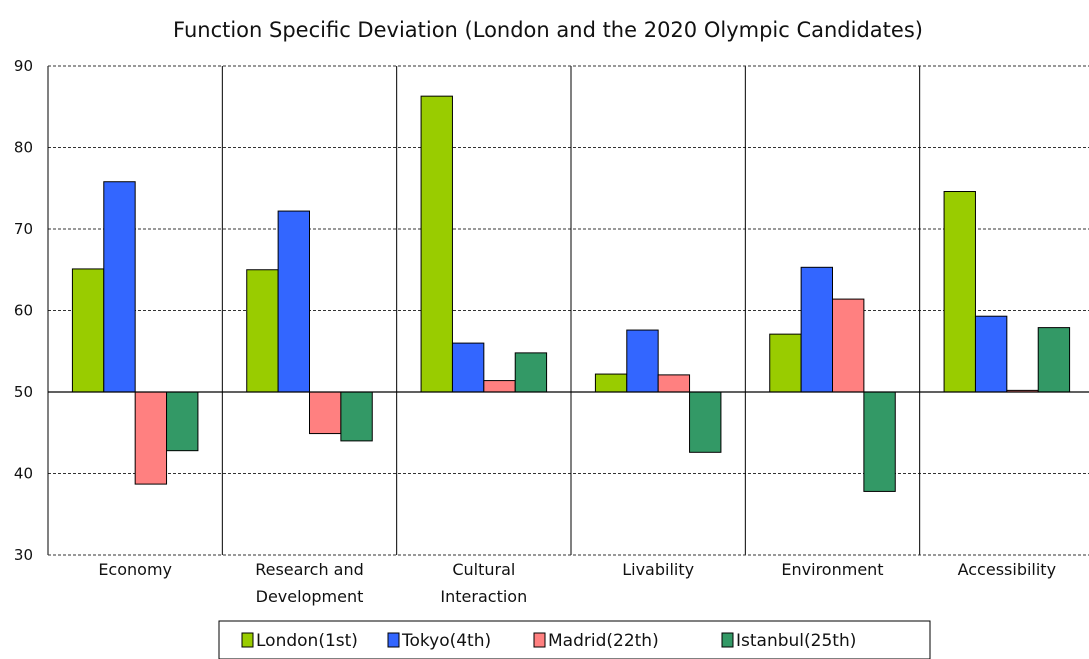  I want to click on y-tick-label: 30, so click(23, 555).